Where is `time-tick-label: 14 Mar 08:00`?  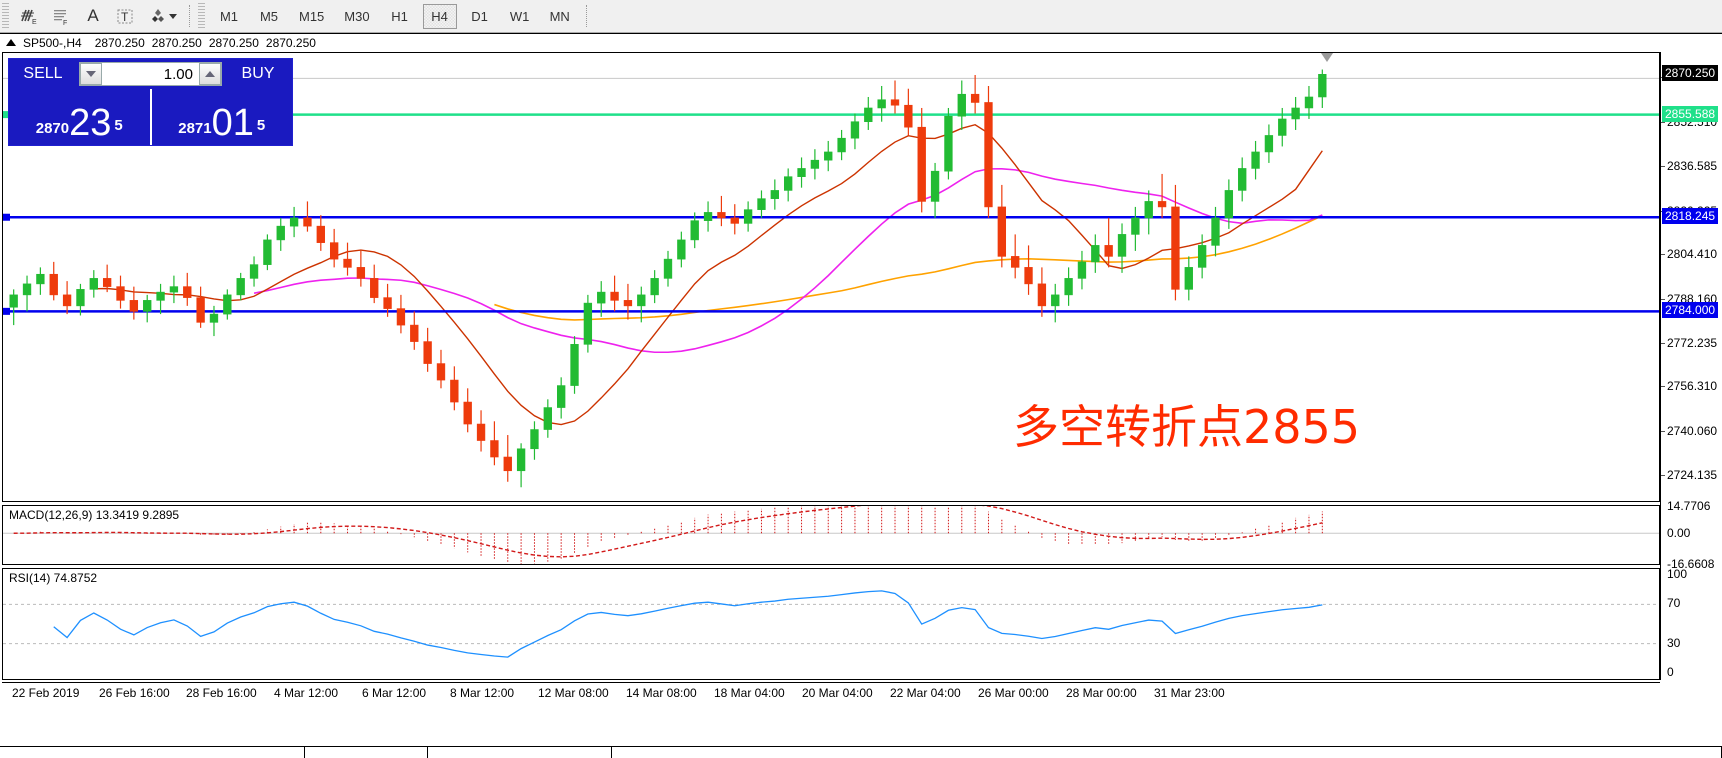
time-tick-label: 14 Mar 08:00 is located at coordinates (661, 693).